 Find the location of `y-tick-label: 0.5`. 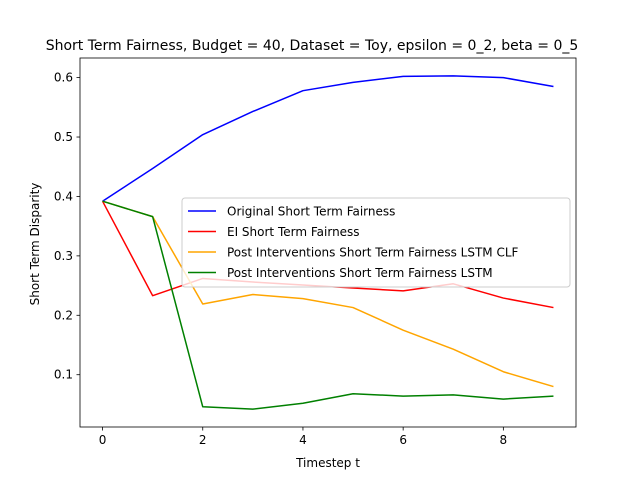

y-tick-label: 0.5 is located at coordinates (63, 137).